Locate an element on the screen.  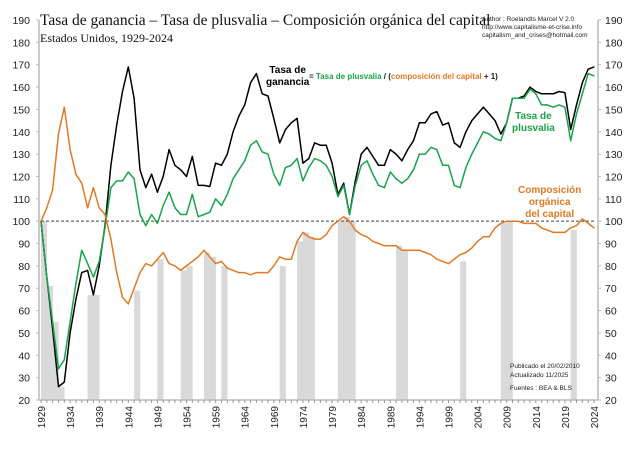
x-tick-label: 2009 is located at coordinates (508, 417).